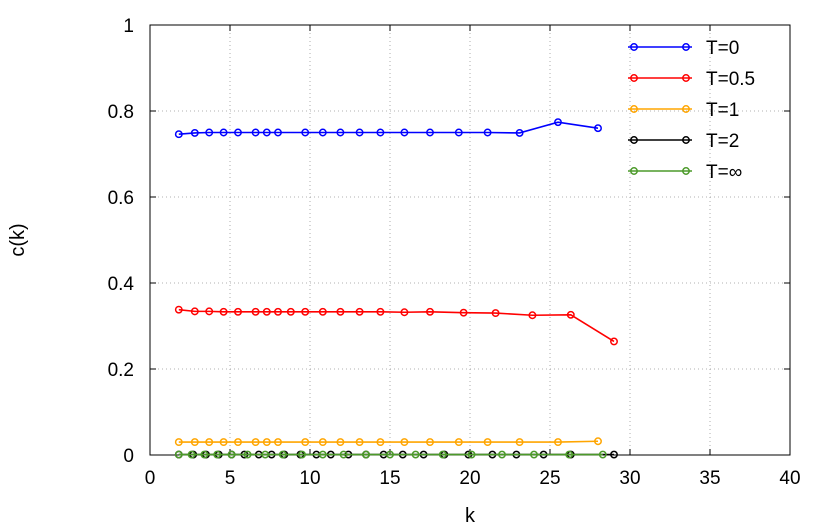  What do you see at coordinates (121, 370) in the screenshot?
I see `y-tick-label: 0.2` at bounding box center [121, 370].